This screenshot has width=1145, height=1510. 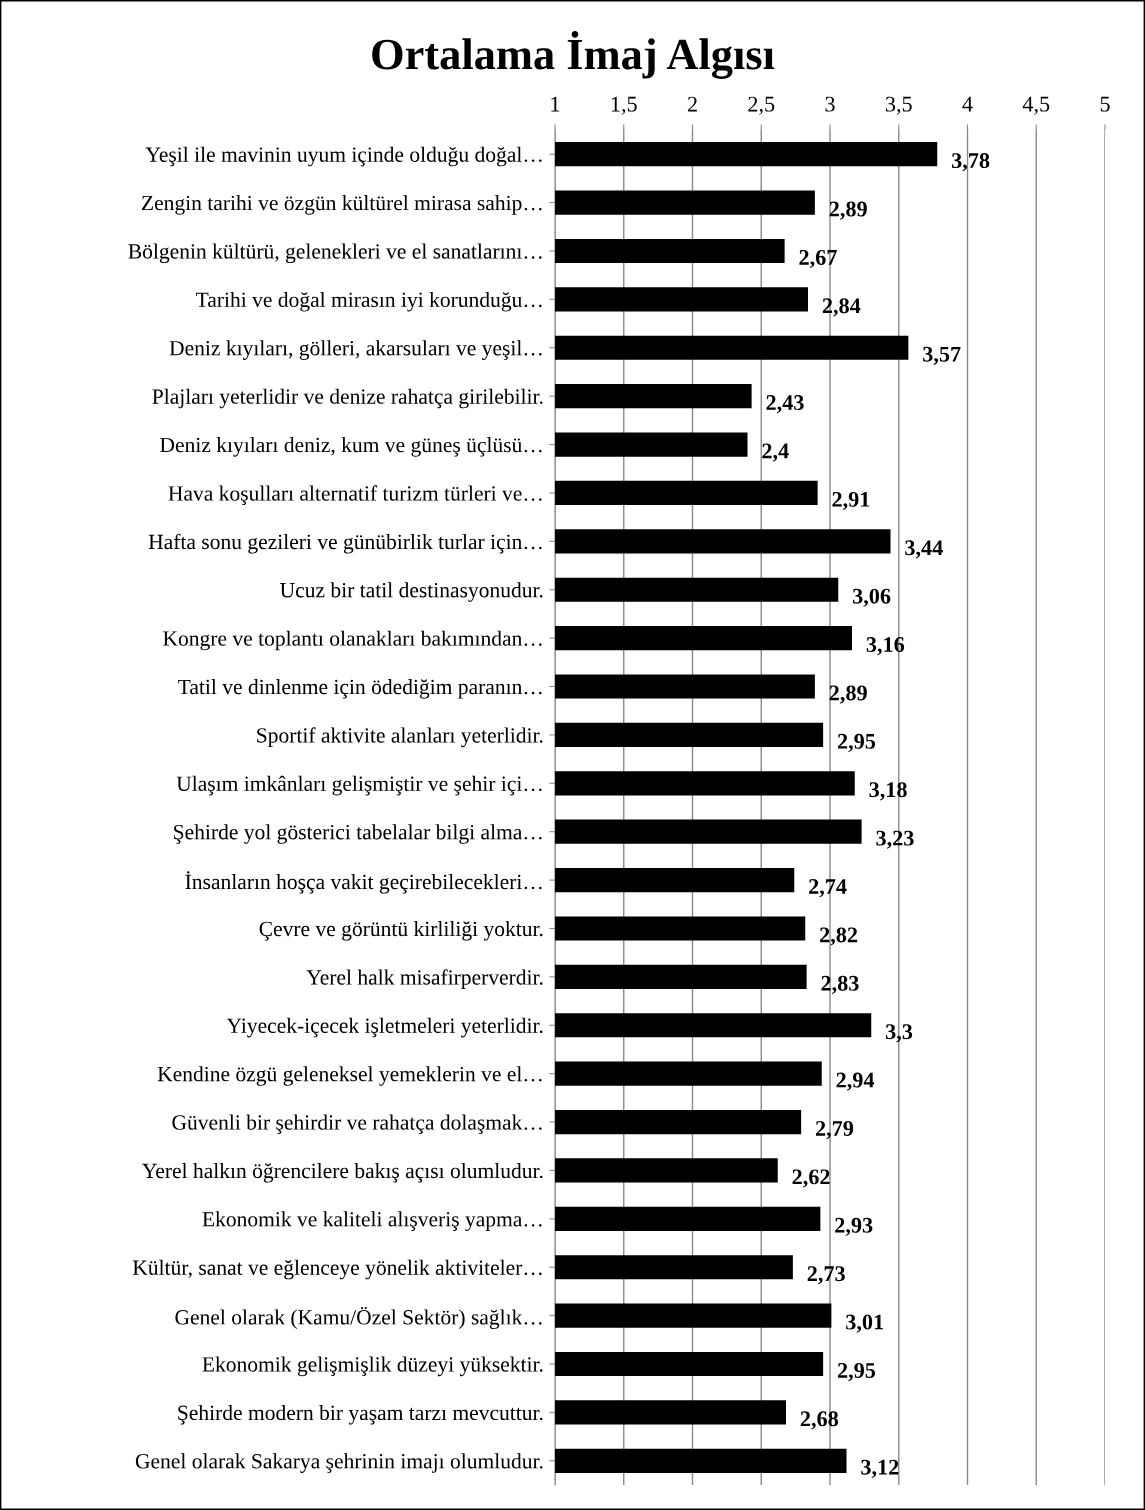 I want to click on x-tick-label: 2, so click(x=692, y=104).